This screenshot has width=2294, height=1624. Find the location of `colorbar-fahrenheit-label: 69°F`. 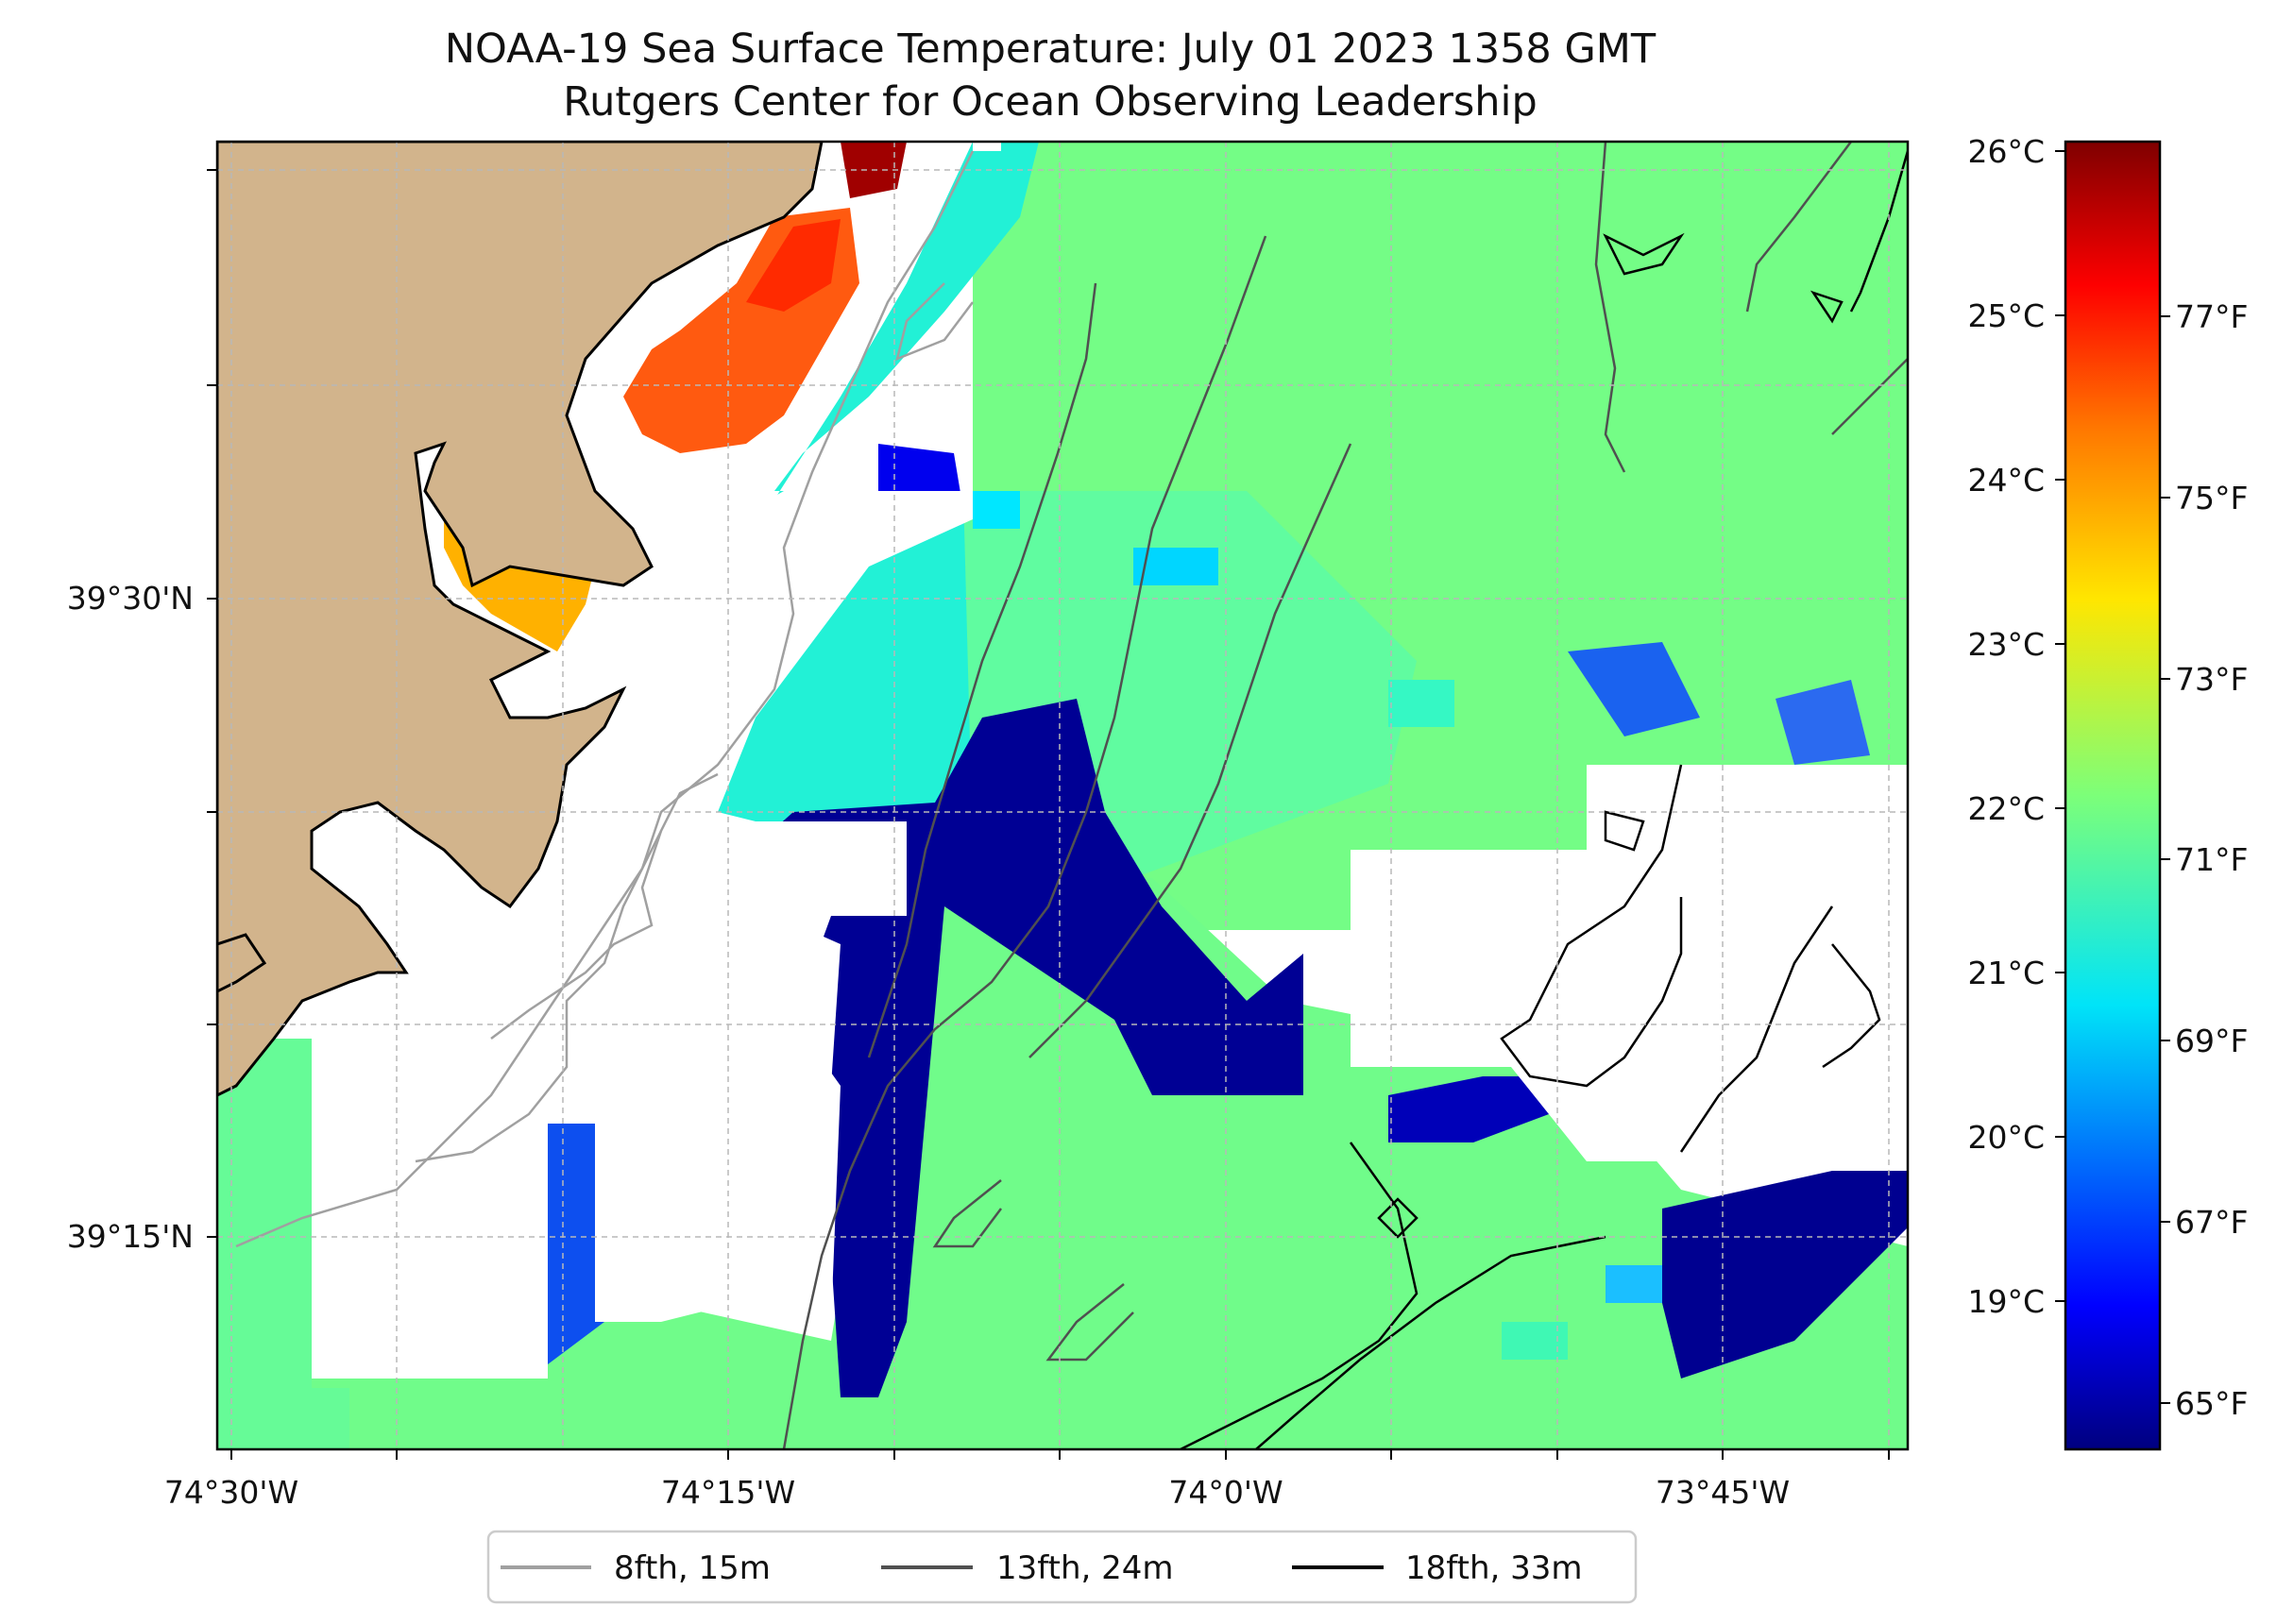

colorbar-fahrenheit-label: 69°F is located at coordinates (2211, 1041).